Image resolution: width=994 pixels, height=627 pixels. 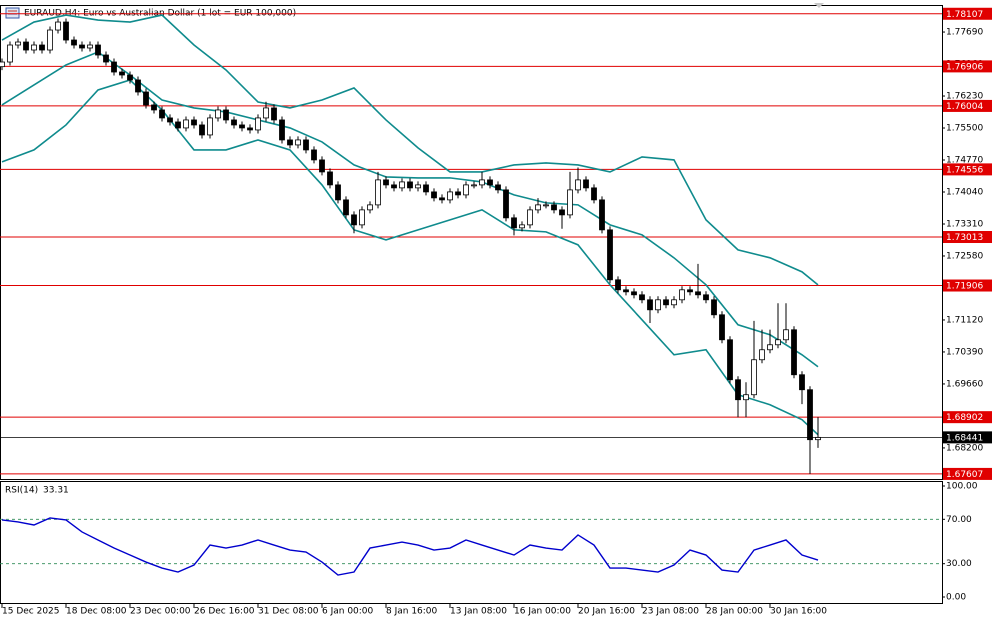 What do you see at coordinates (964, 287) in the screenshot?
I see `level-label: 1.71906` at bounding box center [964, 287].